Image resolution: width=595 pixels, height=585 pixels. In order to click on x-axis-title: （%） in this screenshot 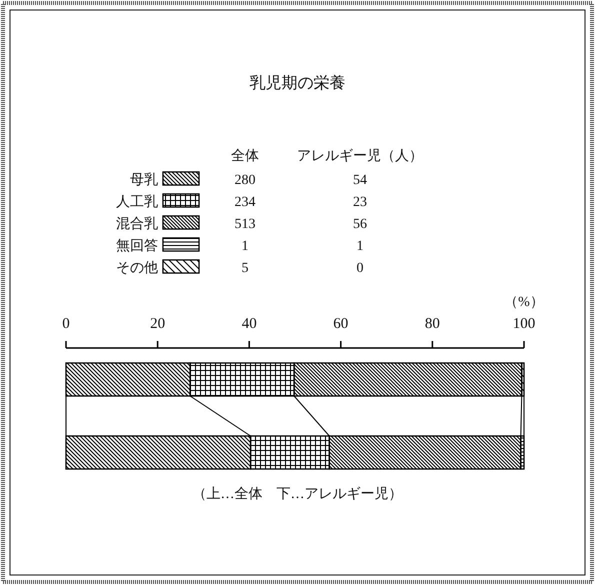, I will do `click(524, 302)`.